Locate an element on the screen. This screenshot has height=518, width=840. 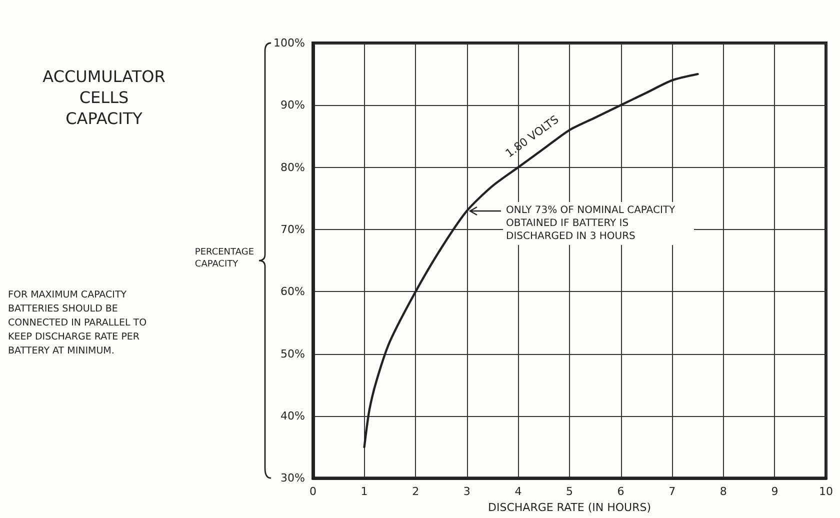
y-tick-label: 30% is located at coordinates (292, 478).